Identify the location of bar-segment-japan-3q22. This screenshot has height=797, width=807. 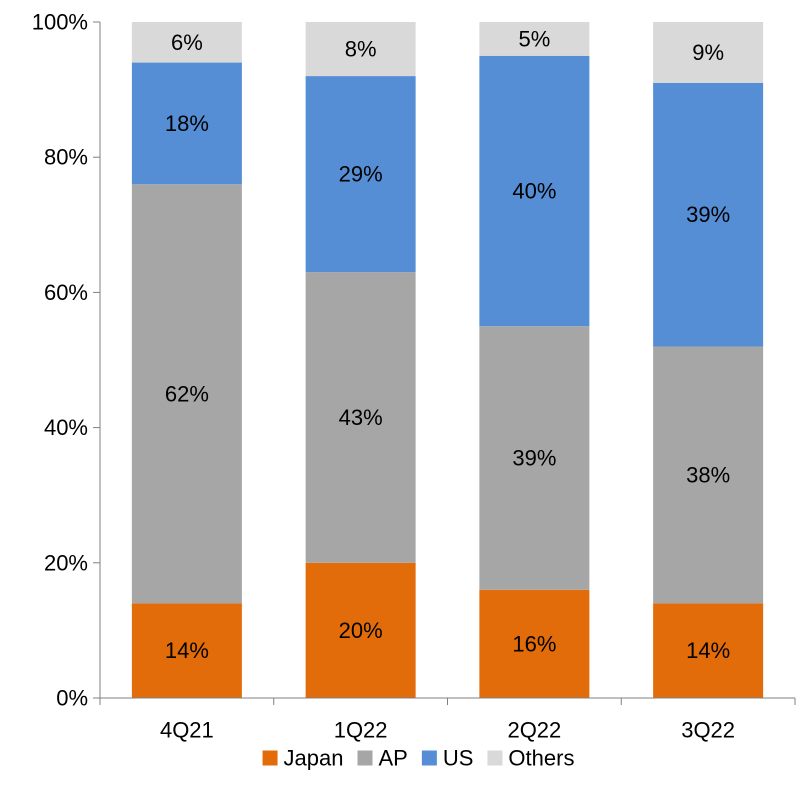
(708, 650).